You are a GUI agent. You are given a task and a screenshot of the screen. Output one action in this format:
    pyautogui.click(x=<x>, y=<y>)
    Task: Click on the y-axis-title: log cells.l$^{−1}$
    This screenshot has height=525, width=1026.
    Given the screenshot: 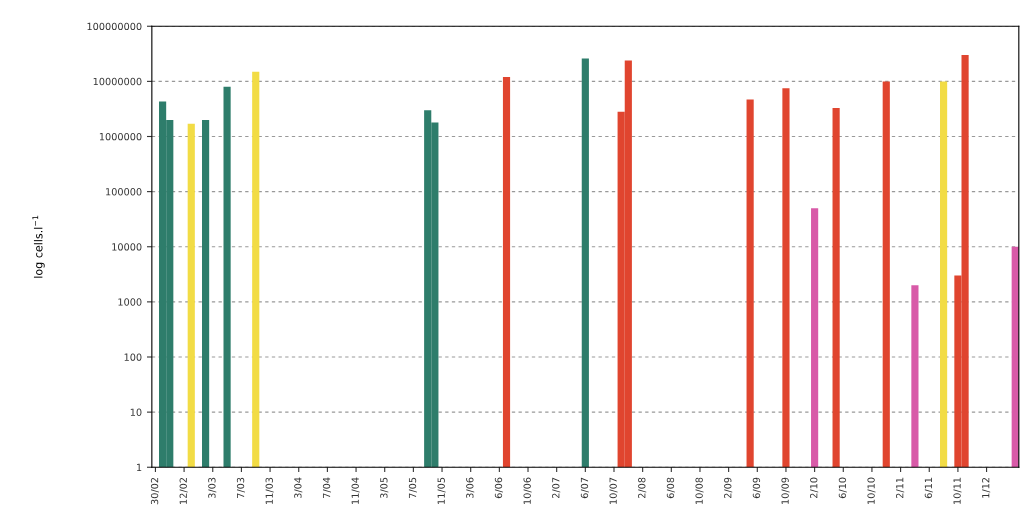 What is the action you would take?
    pyautogui.click(x=38, y=246)
    